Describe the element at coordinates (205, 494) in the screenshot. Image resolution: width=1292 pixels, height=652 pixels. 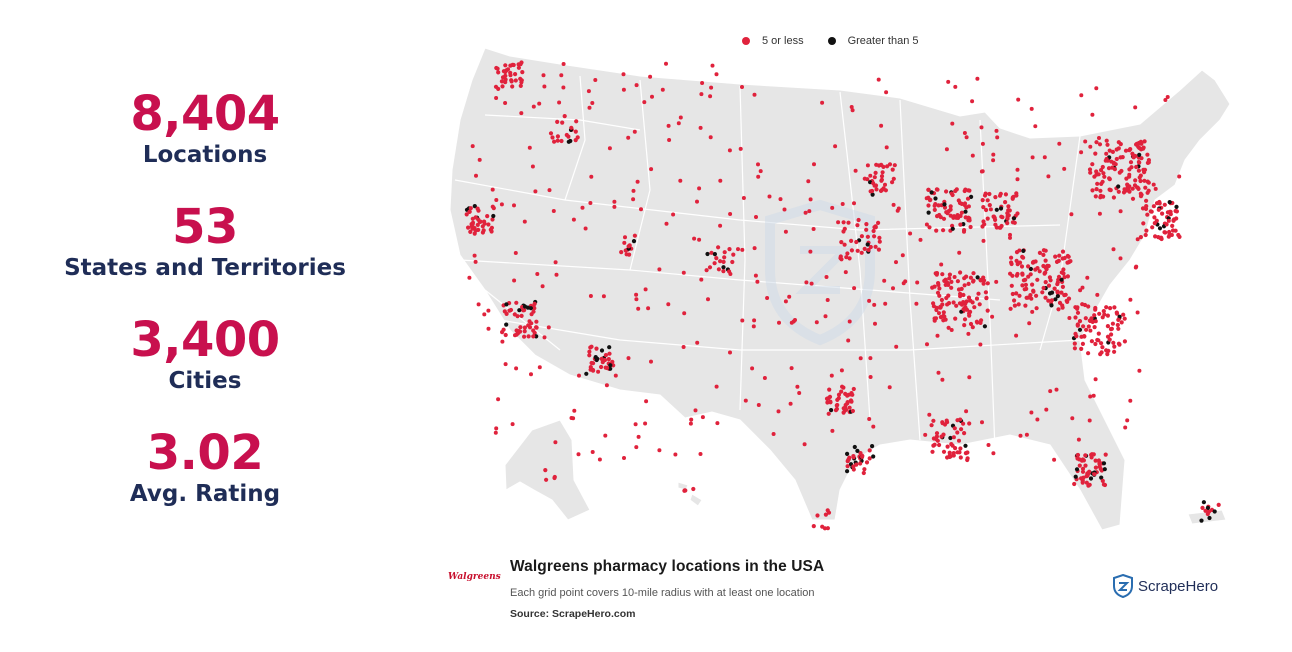
I see `stat-label: Avg. Rating` at that location.